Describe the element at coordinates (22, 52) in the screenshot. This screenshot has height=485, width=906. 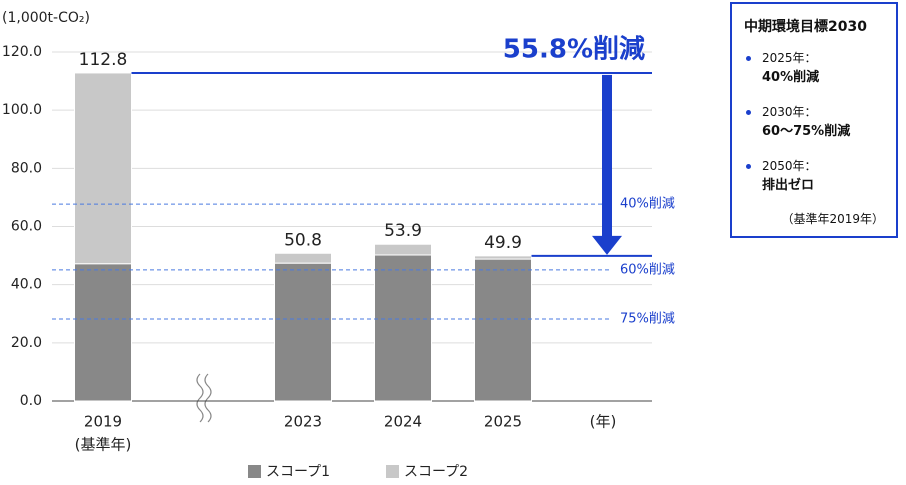
I see `y-tick-label: 120.0` at that location.